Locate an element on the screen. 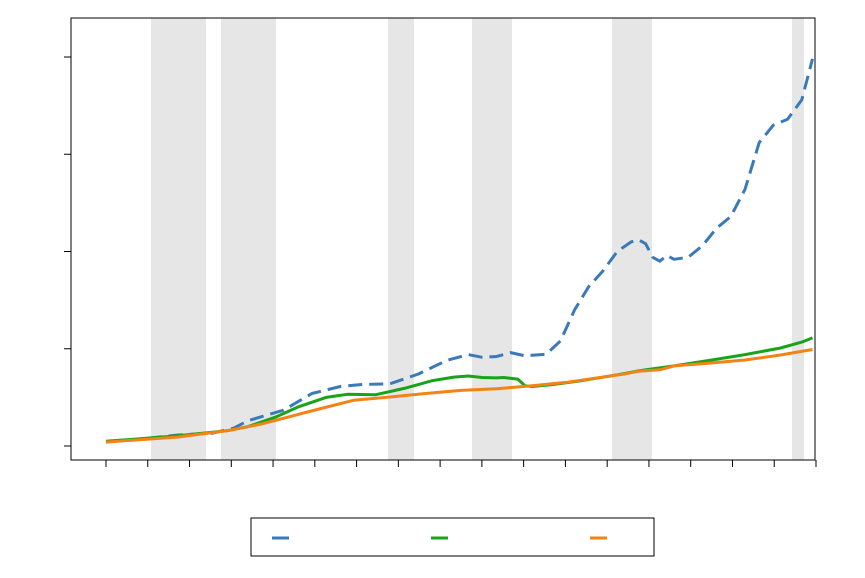  x-axis-ticks is located at coordinates (461, 463).